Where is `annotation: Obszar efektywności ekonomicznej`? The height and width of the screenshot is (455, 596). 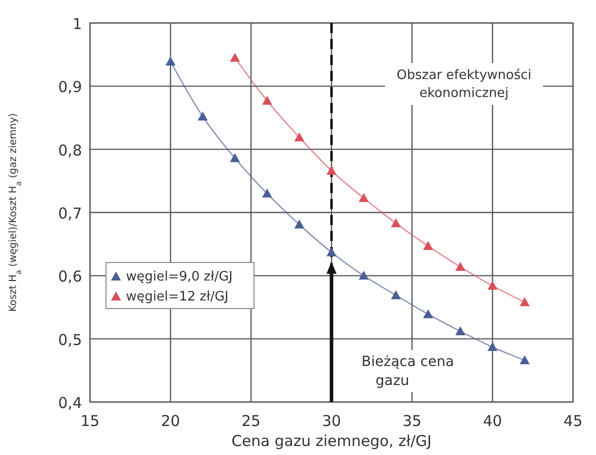
annotation: Obszar efektywności ekonomicznej is located at coordinates (464, 84).